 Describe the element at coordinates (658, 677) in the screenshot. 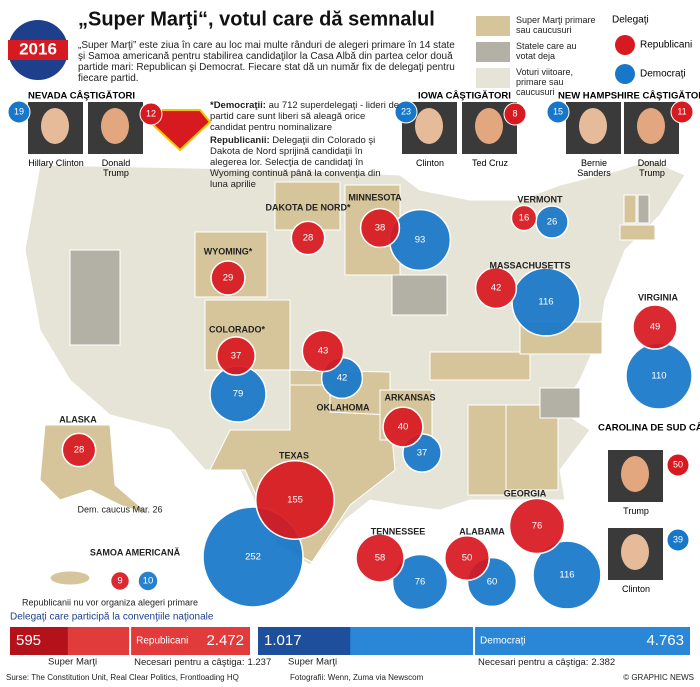

I see `credit: © GRAPHIC NEWS` at that location.